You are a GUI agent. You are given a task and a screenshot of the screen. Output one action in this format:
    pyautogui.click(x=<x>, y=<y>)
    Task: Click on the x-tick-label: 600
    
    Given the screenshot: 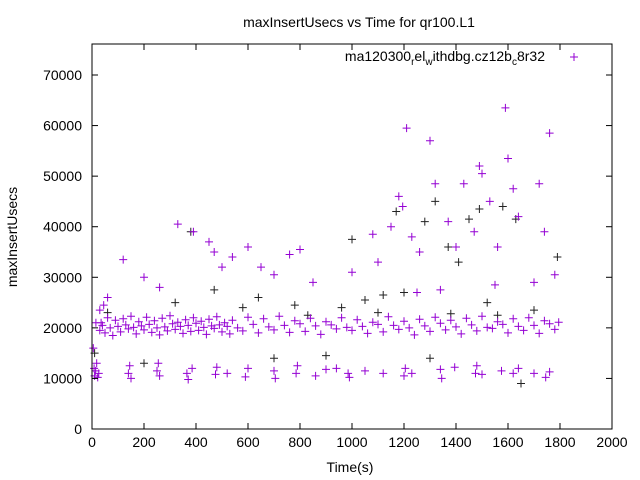 What is the action you would take?
    pyautogui.click(x=248, y=442)
    